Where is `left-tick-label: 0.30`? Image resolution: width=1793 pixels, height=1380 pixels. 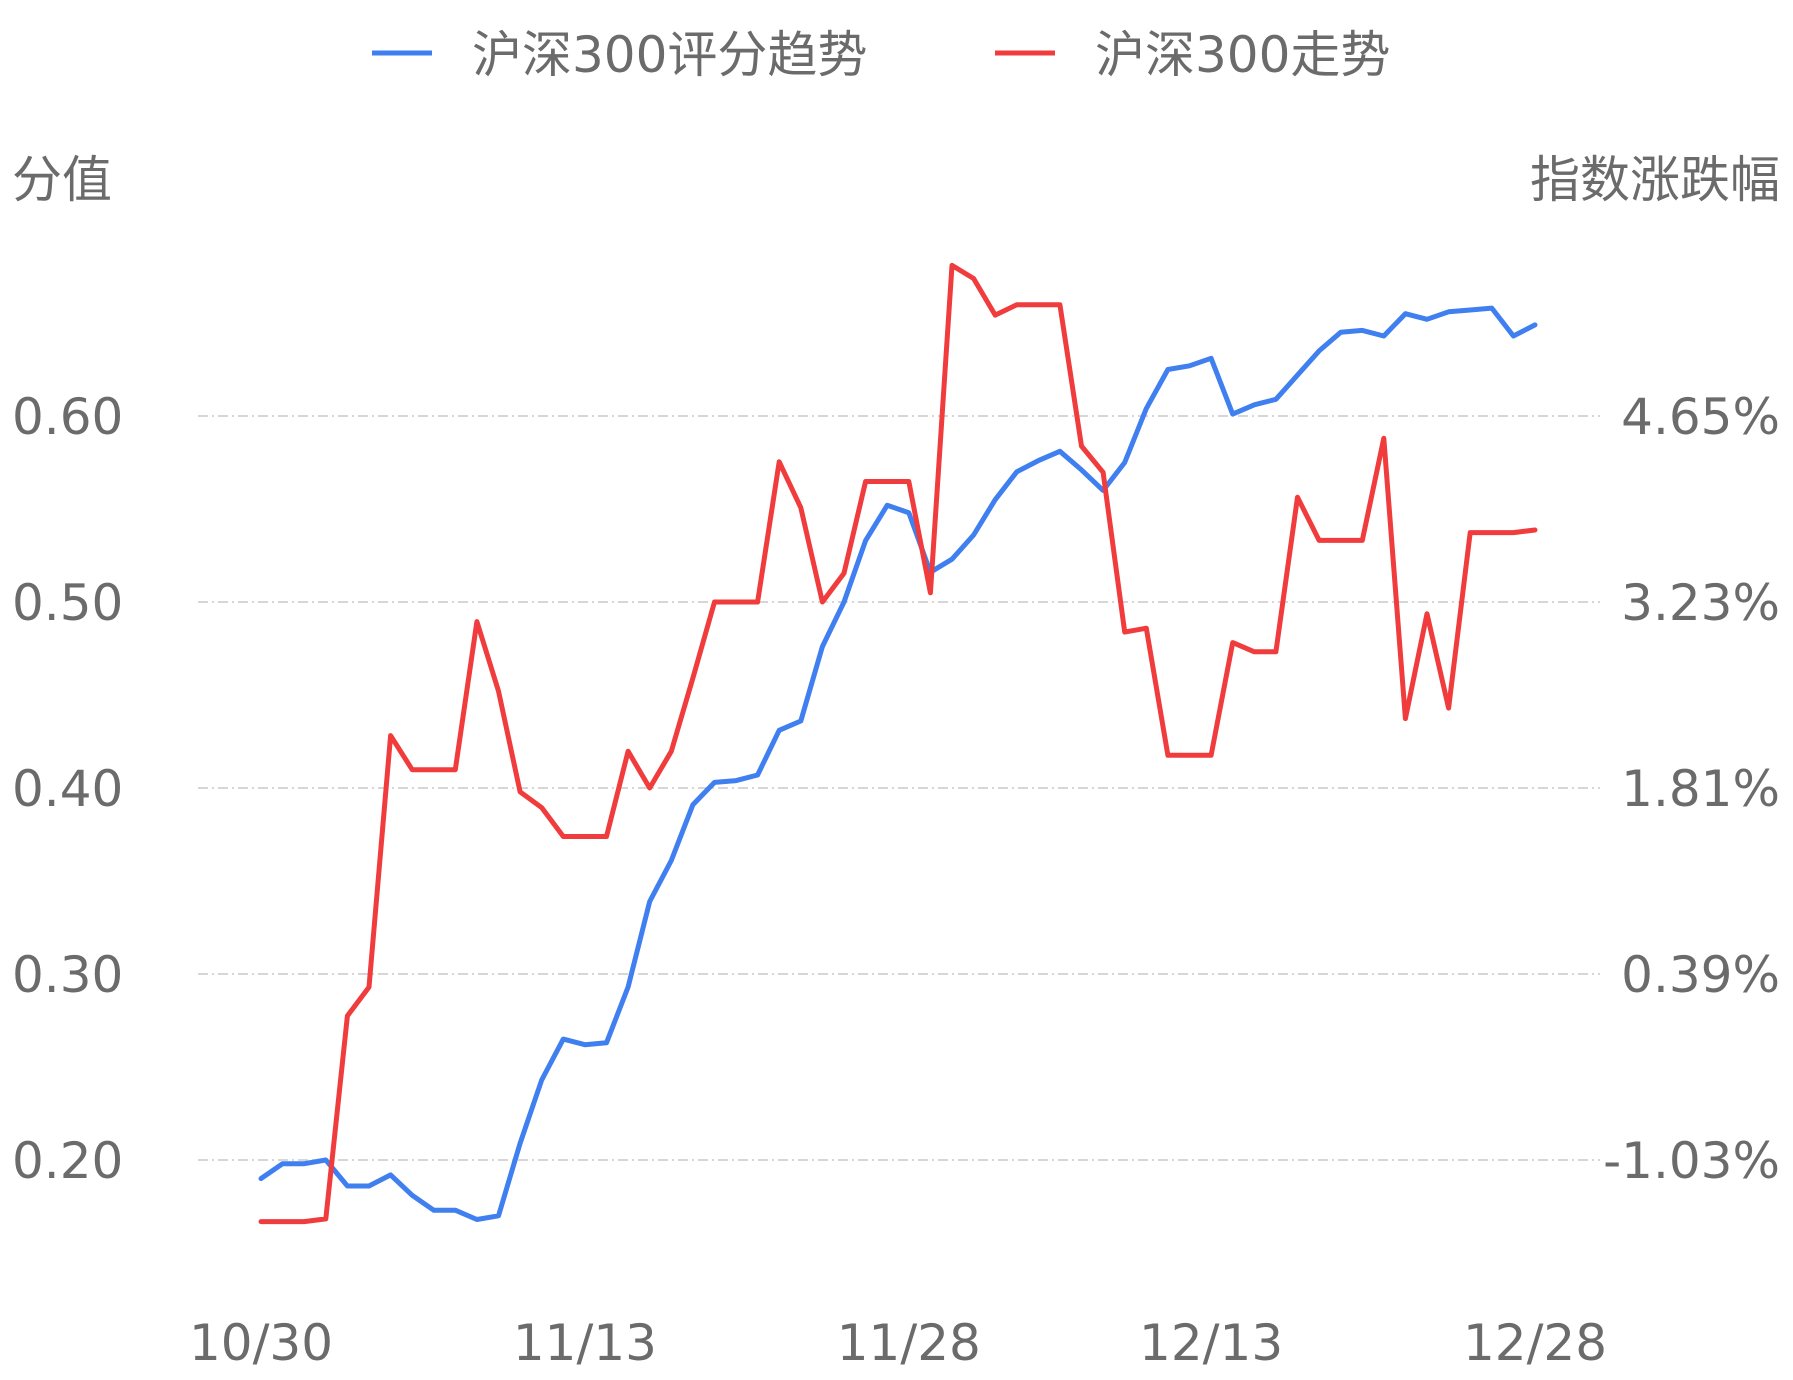
left-tick-label: 0.30 is located at coordinates (67, 975).